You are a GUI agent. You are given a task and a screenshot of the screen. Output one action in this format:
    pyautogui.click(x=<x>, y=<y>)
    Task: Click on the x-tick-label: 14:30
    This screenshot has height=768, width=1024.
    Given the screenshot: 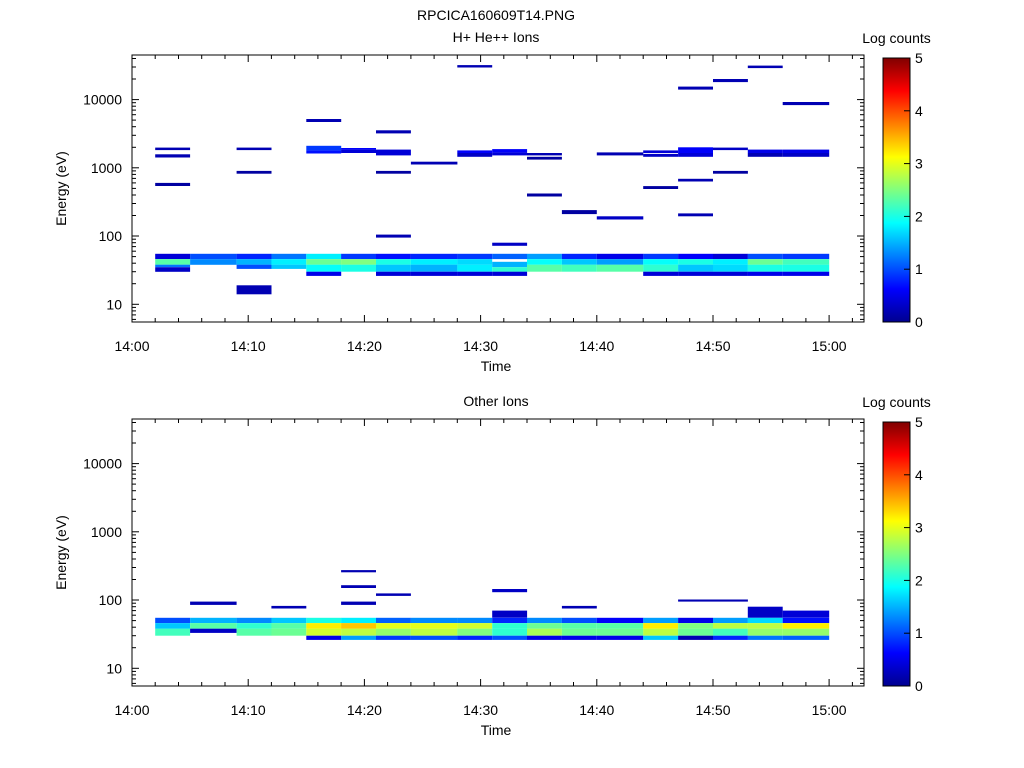 What is the action you would take?
    pyautogui.click(x=480, y=346)
    